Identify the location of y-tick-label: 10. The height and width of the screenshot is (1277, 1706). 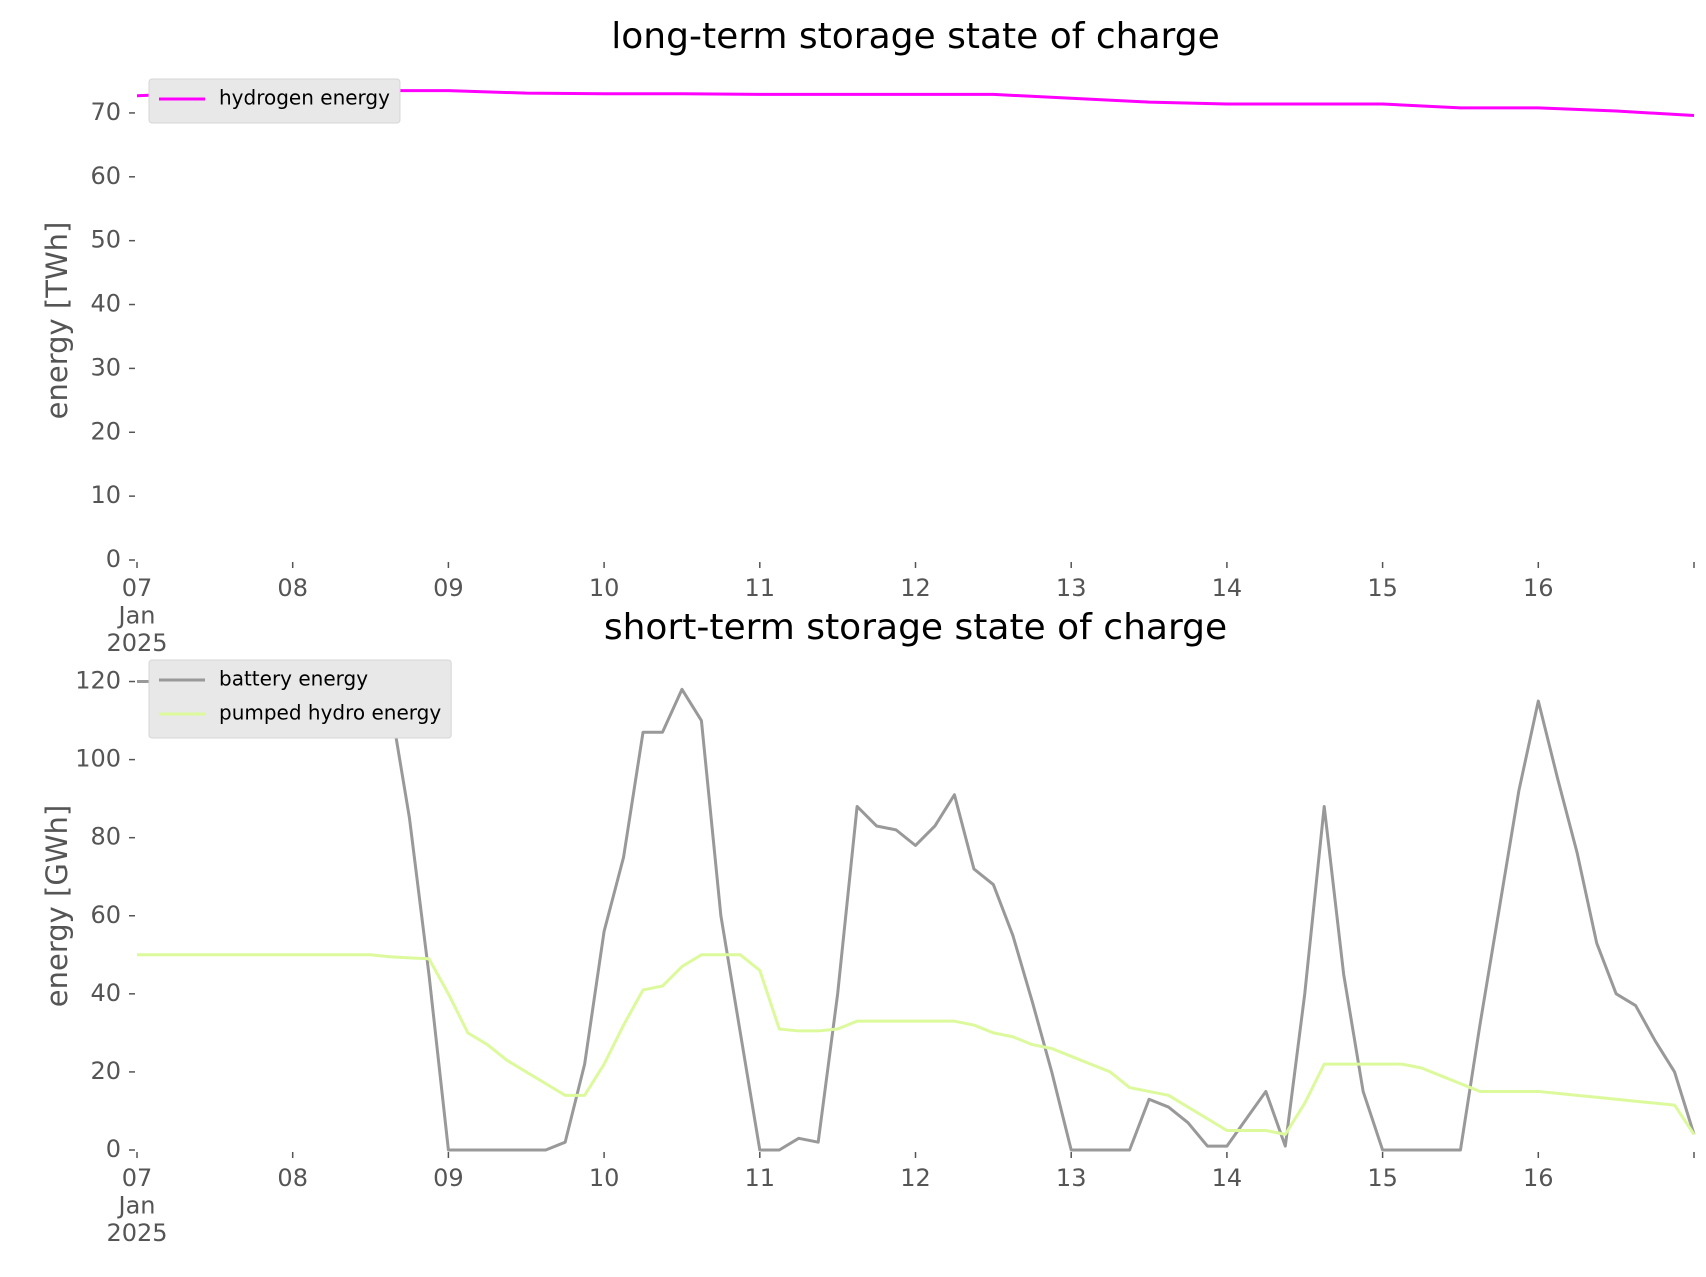
(105, 495).